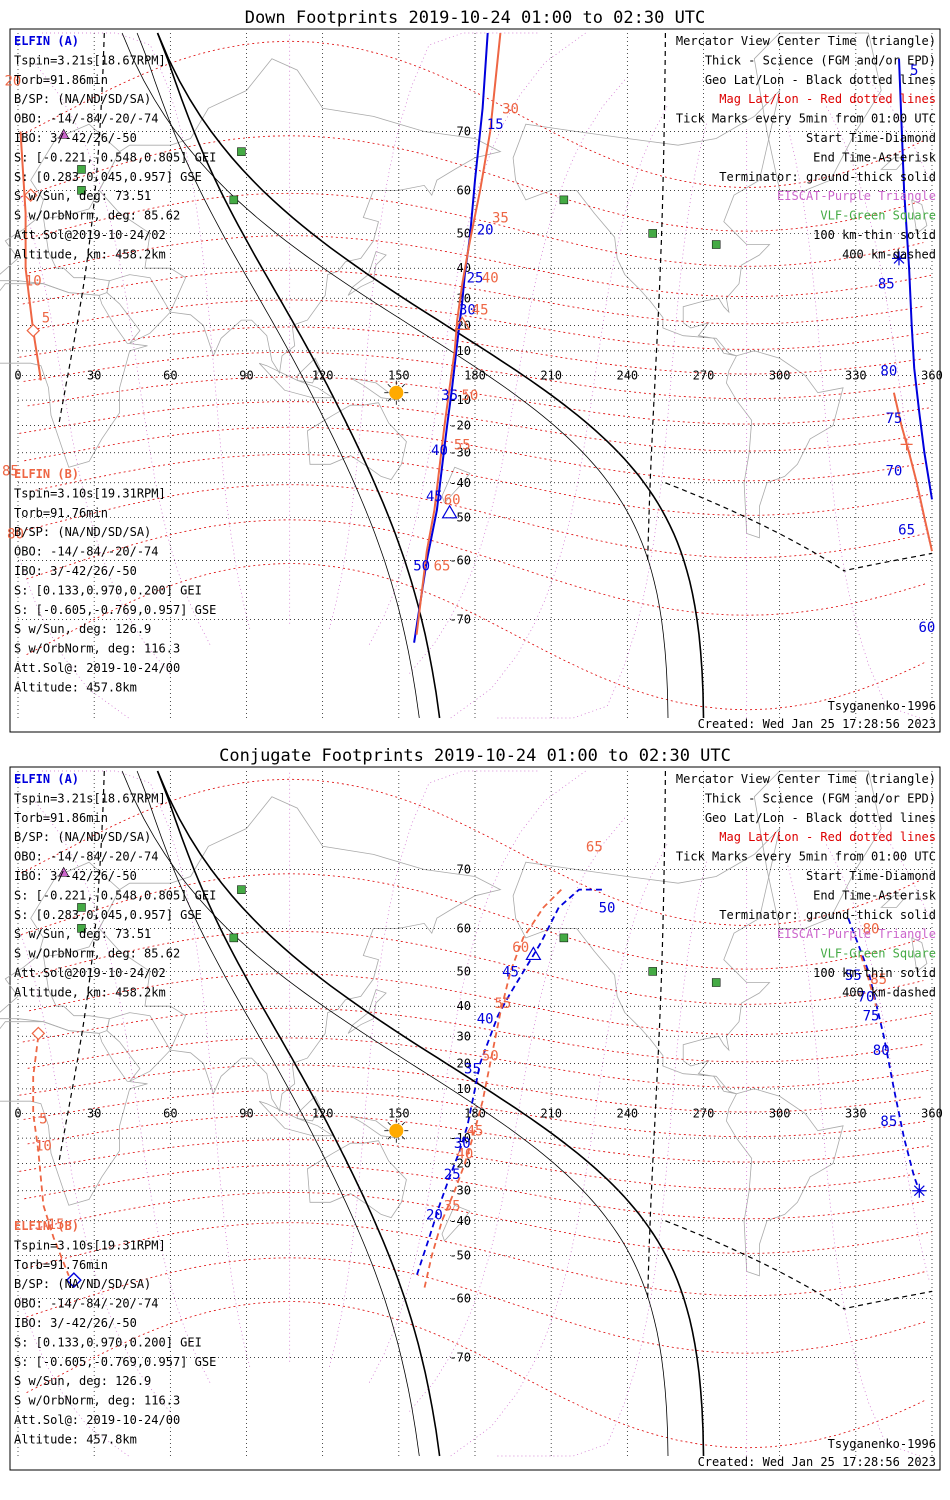 The width and height of the screenshot is (950, 1500). I want to click on terminator-ground-west, so click(298, 1113).